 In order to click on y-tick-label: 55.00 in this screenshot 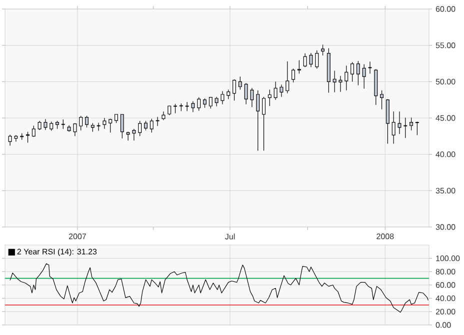, I will do `click(446, 45)`.